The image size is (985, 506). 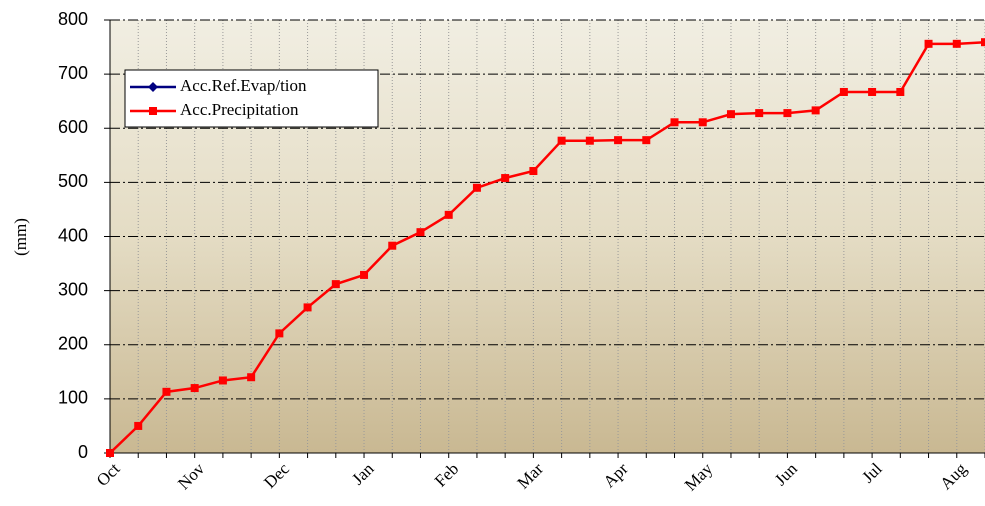 What do you see at coordinates (446, 474) in the screenshot?
I see `x-tick-label: Feb` at bounding box center [446, 474].